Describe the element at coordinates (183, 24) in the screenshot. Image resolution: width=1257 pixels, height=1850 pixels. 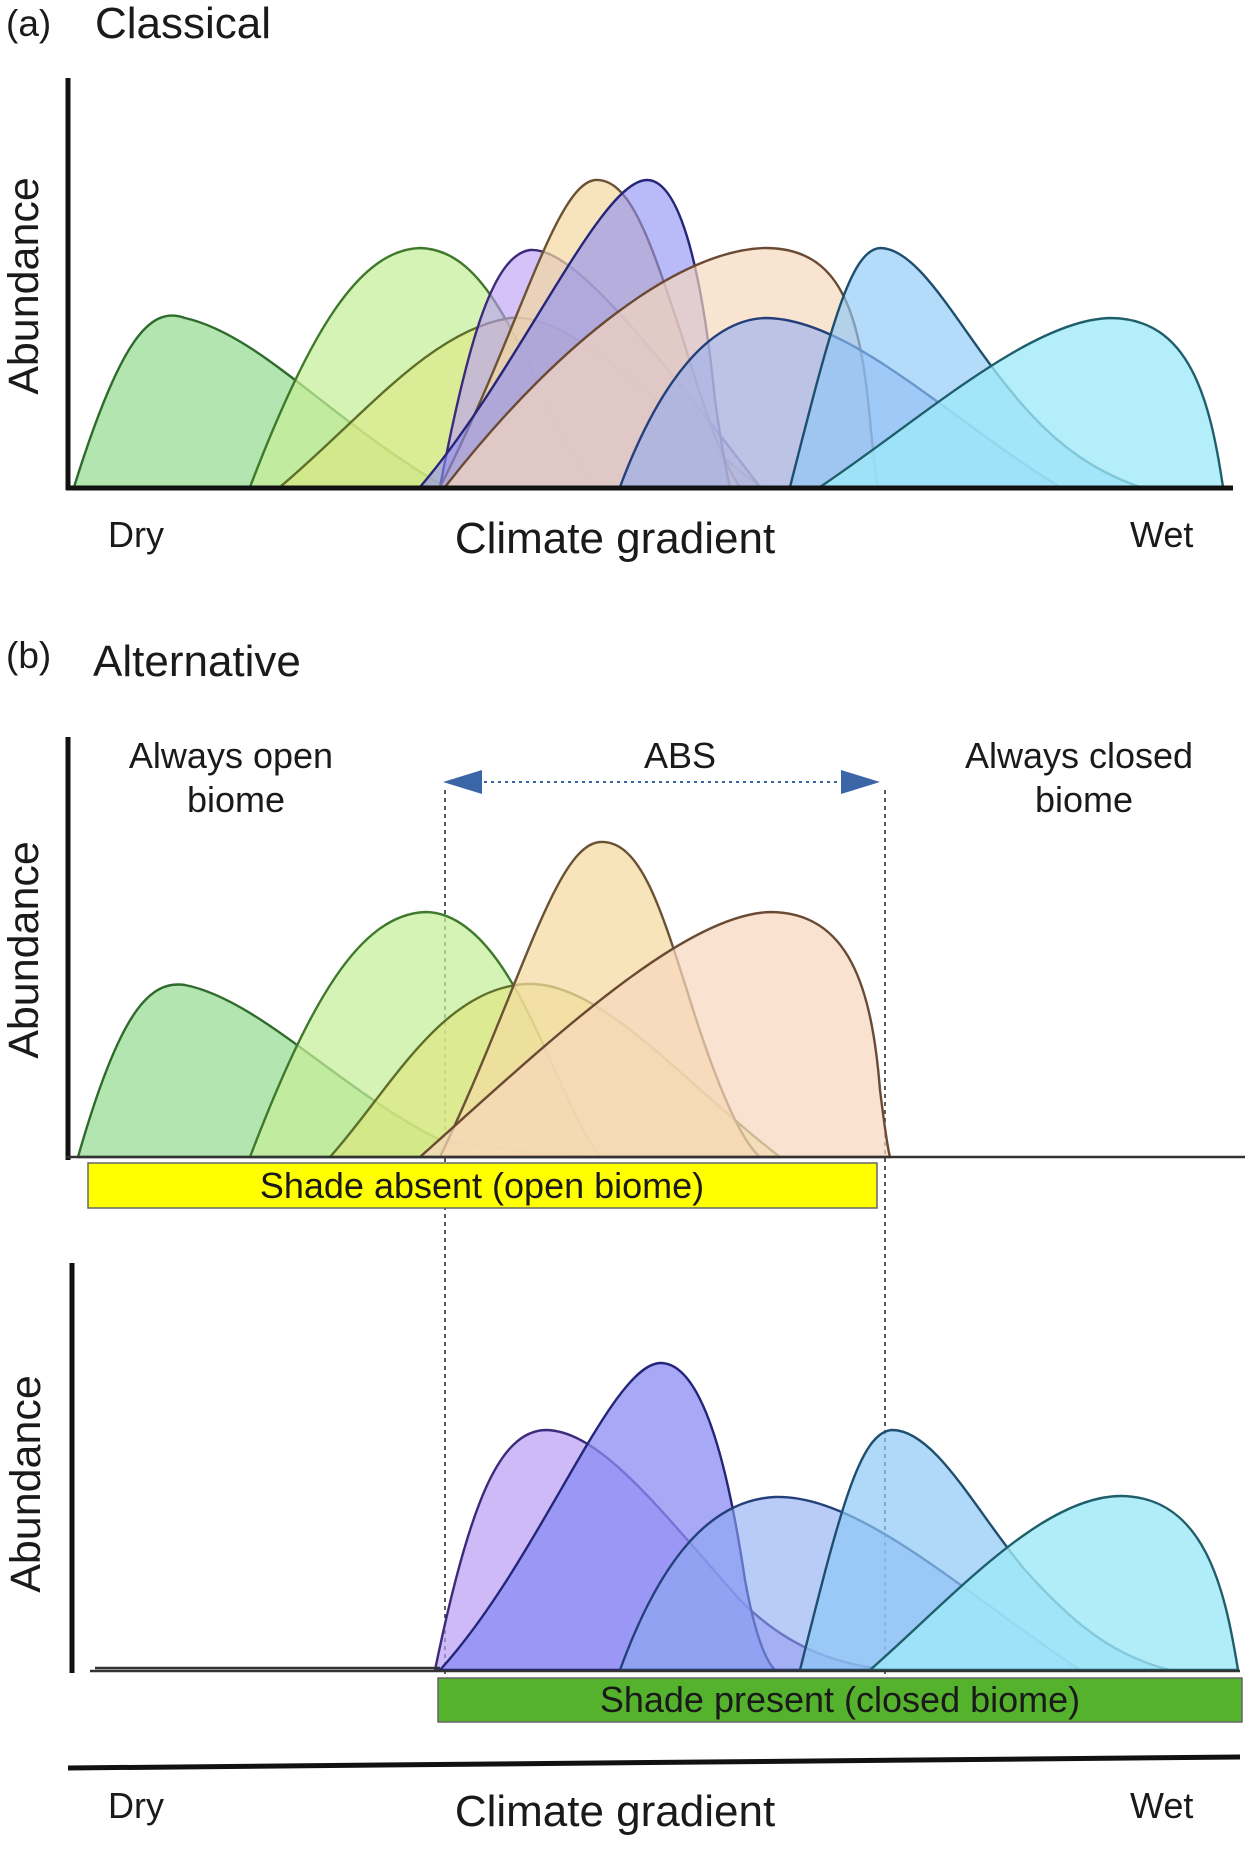
I see `panel-a-title: Classical` at that location.